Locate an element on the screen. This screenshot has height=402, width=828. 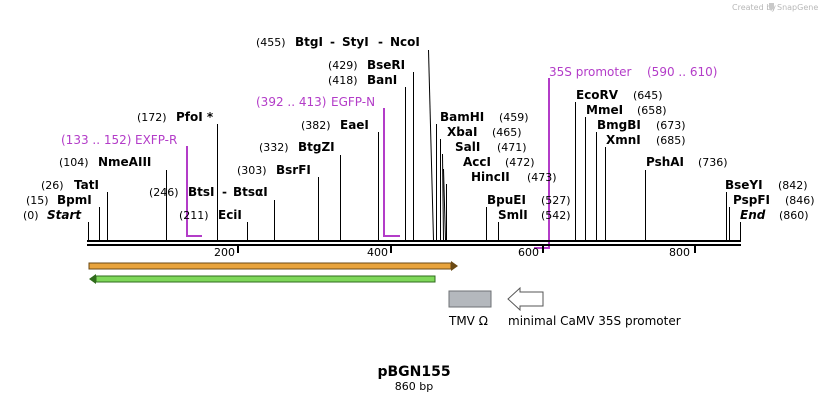
site-bamhi-name: BamHI is located at coordinates (462, 117).